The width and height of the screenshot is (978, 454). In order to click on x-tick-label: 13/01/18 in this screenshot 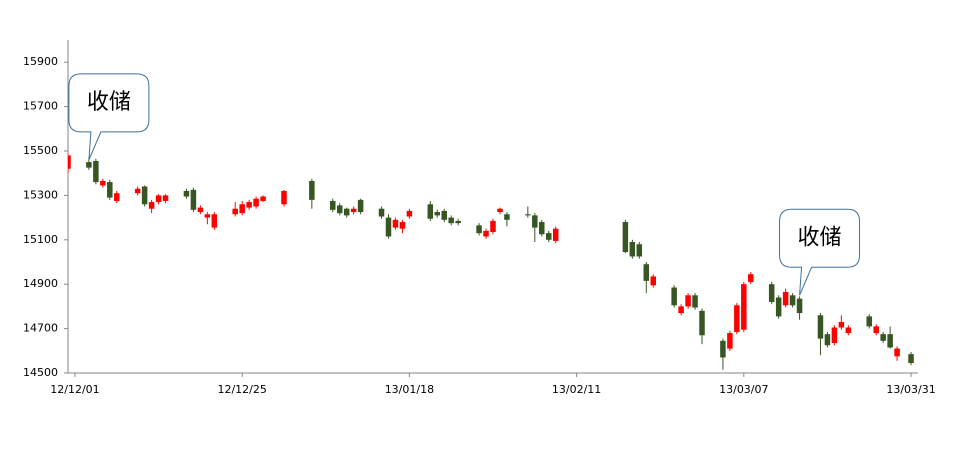, I will do `click(409, 389)`.